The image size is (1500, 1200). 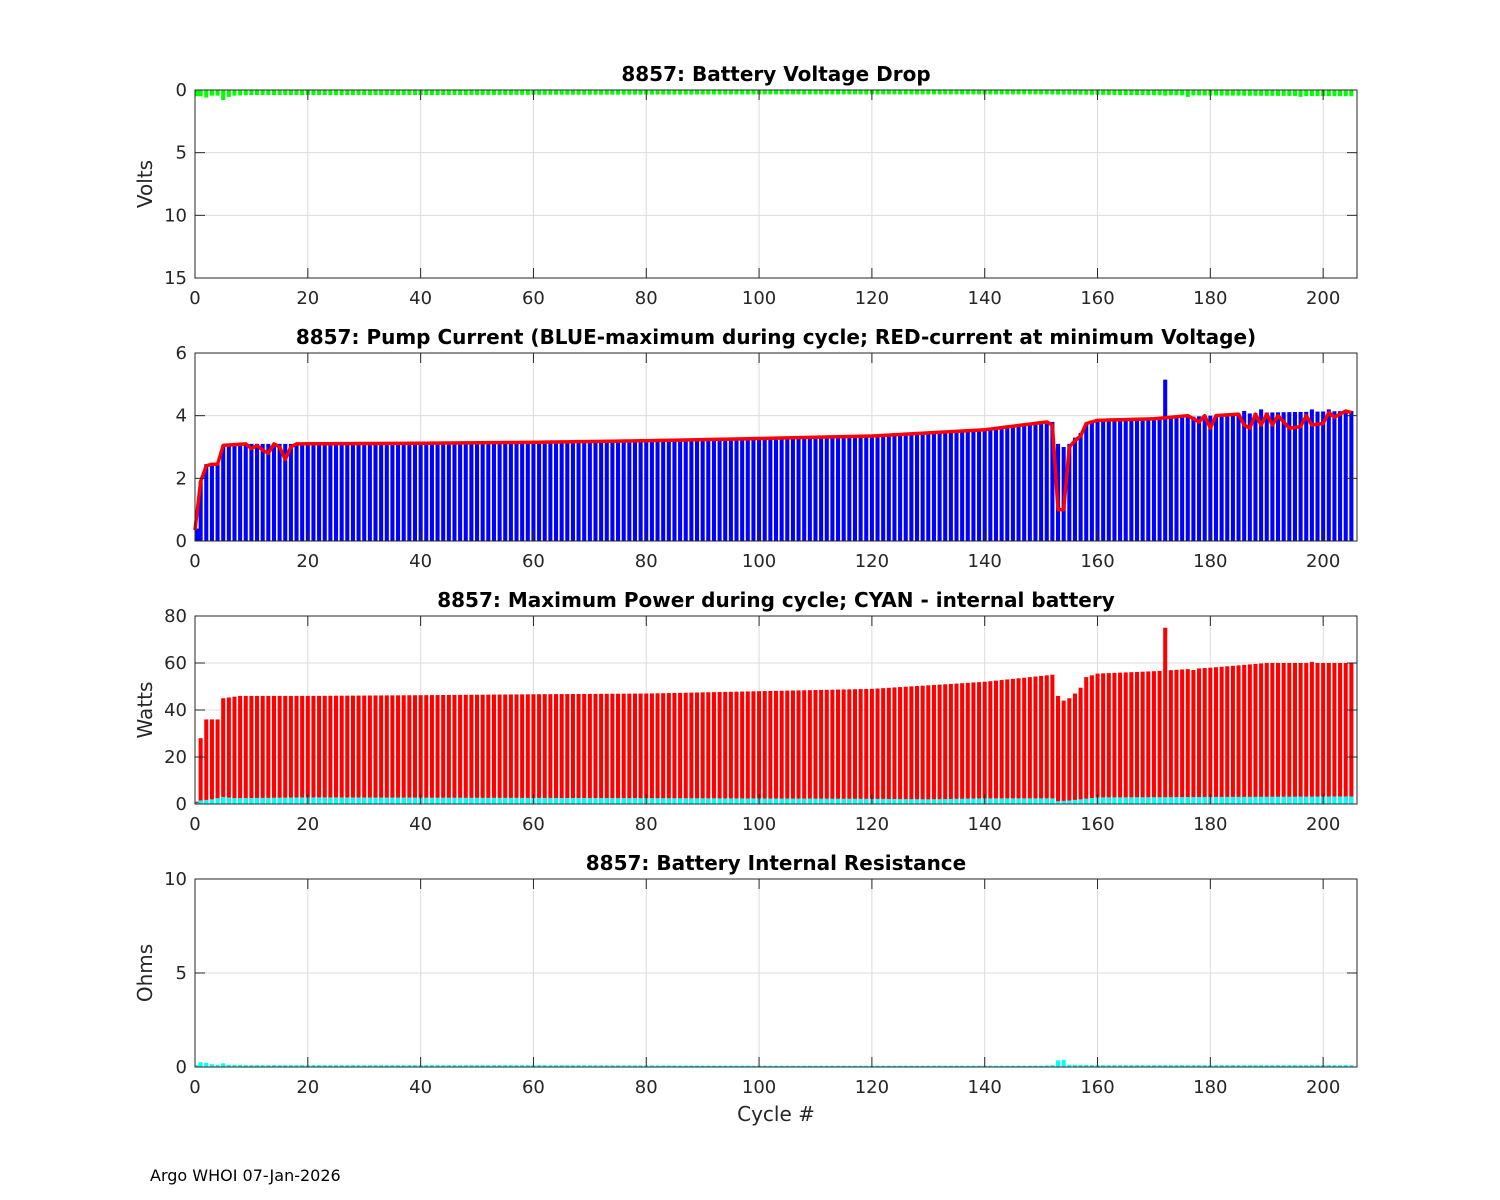 I want to click on x-tick-label: 160, so click(x=1097, y=298).